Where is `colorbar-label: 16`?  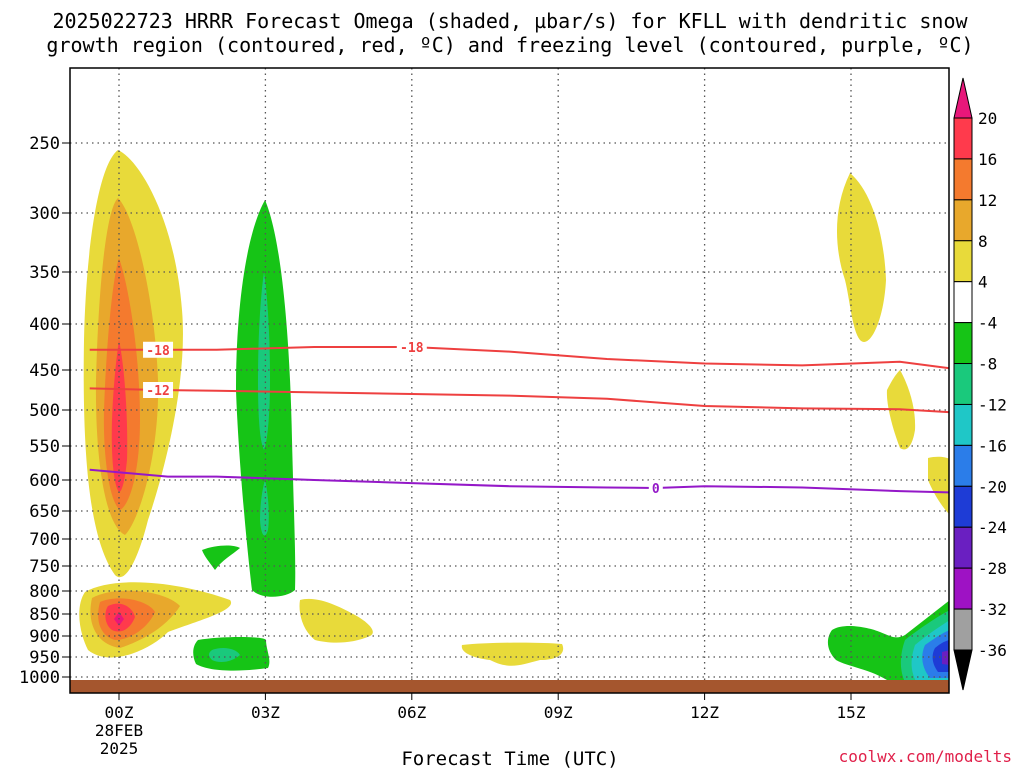 colorbar-label: 16 is located at coordinates (987, 159).